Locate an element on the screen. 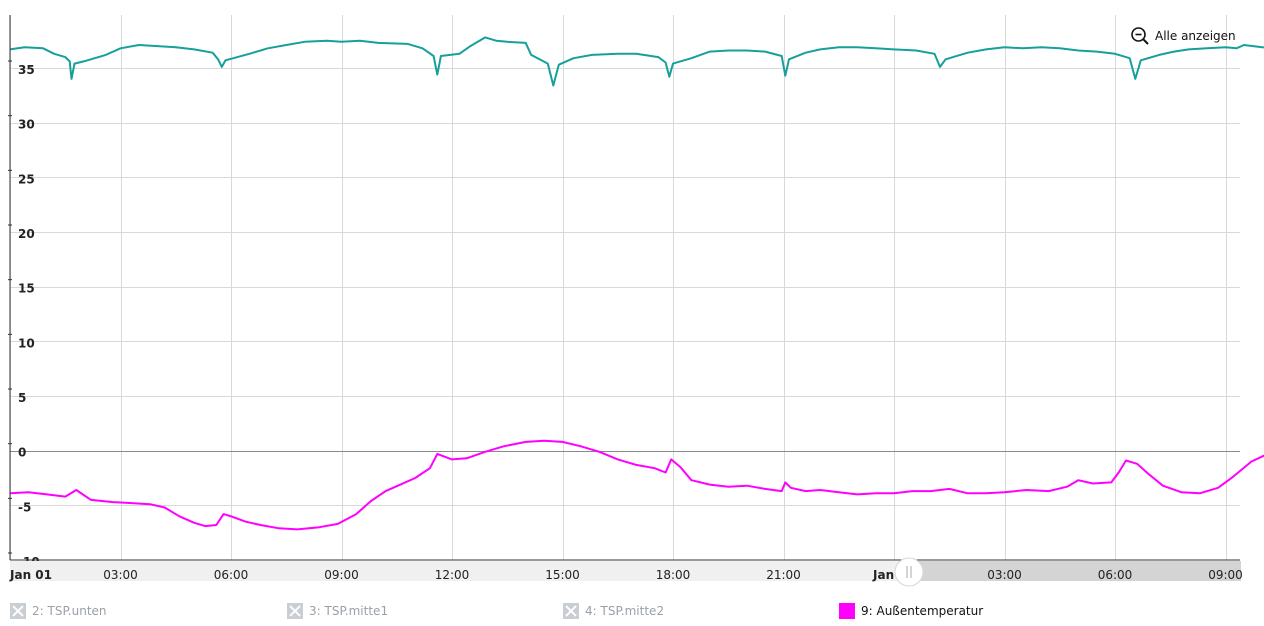  y-tick-label: 30 is located at coordinates (26, 125).